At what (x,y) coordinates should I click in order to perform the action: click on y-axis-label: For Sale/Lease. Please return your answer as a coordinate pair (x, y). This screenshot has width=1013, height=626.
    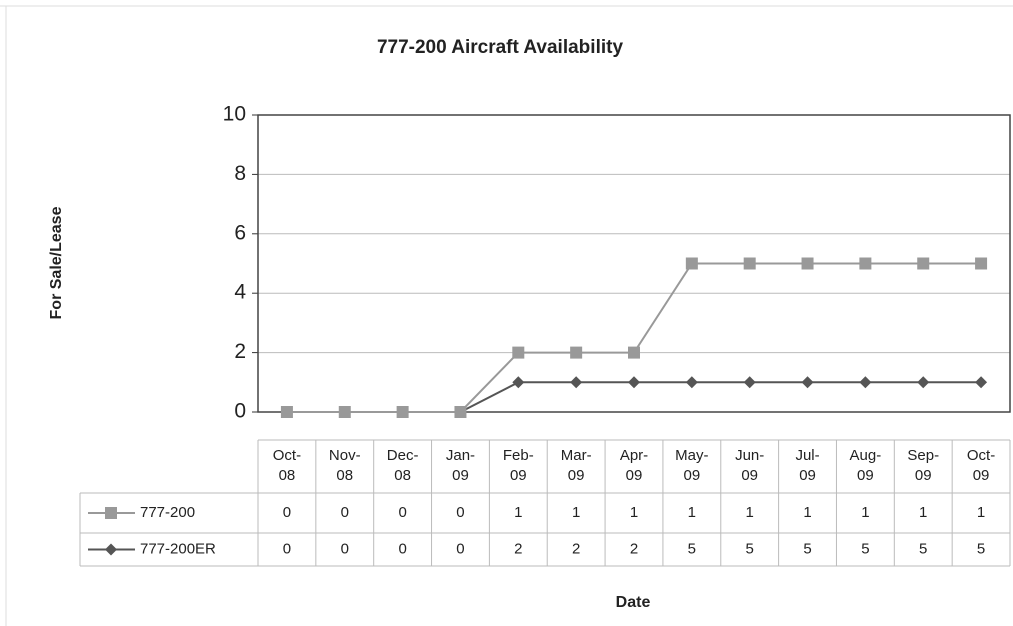
    Looking at the image, I should click on (56, 262).